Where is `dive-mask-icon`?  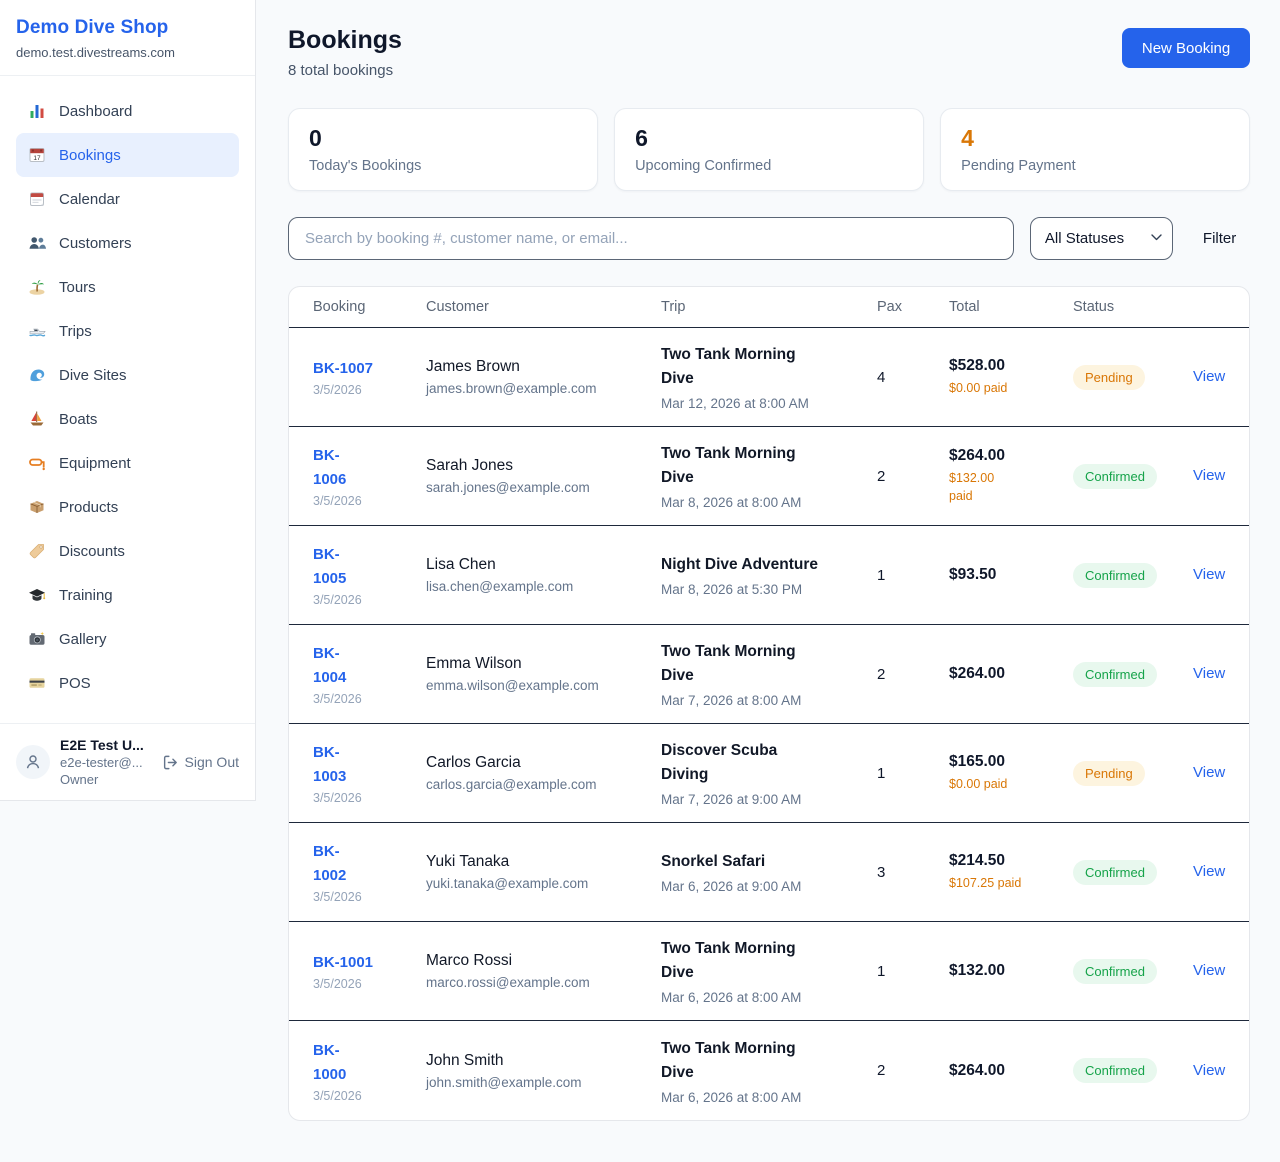 dive-mask-icon is located at coordinates (37, 463).